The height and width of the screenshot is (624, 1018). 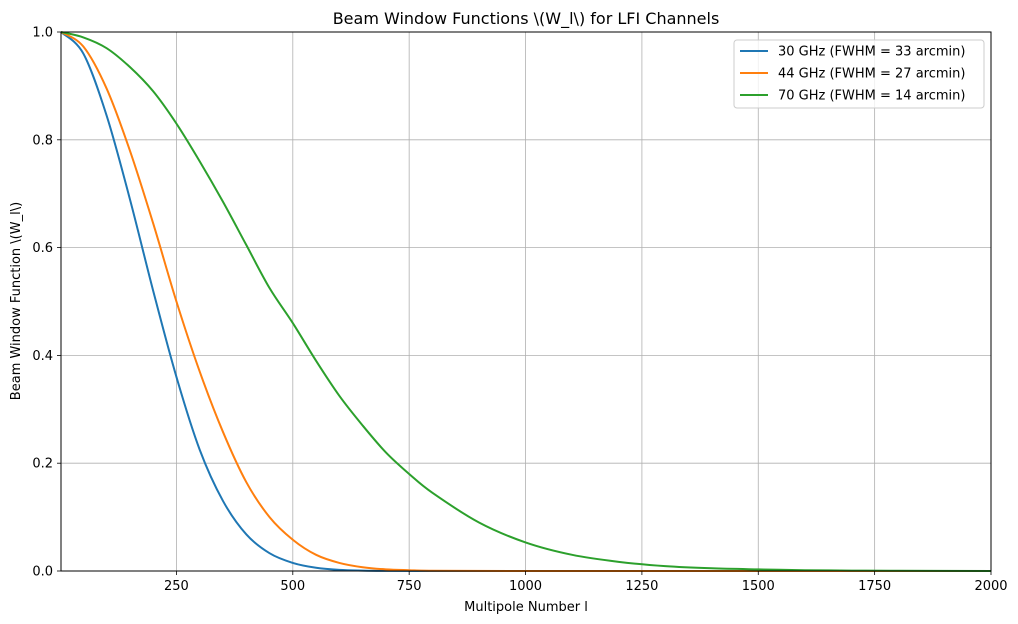 I want to click on x-tick-label: 1000, so click(x=525, y=586).